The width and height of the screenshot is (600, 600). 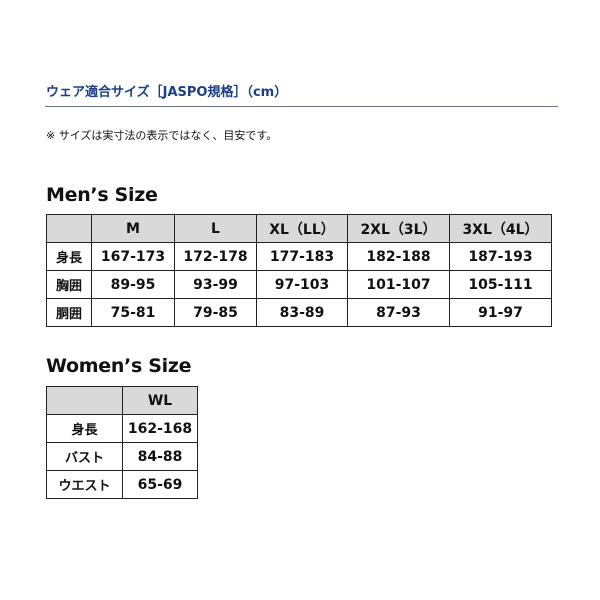 I want to click on size-value-cell: 84-88, so click(x=160, y=456).